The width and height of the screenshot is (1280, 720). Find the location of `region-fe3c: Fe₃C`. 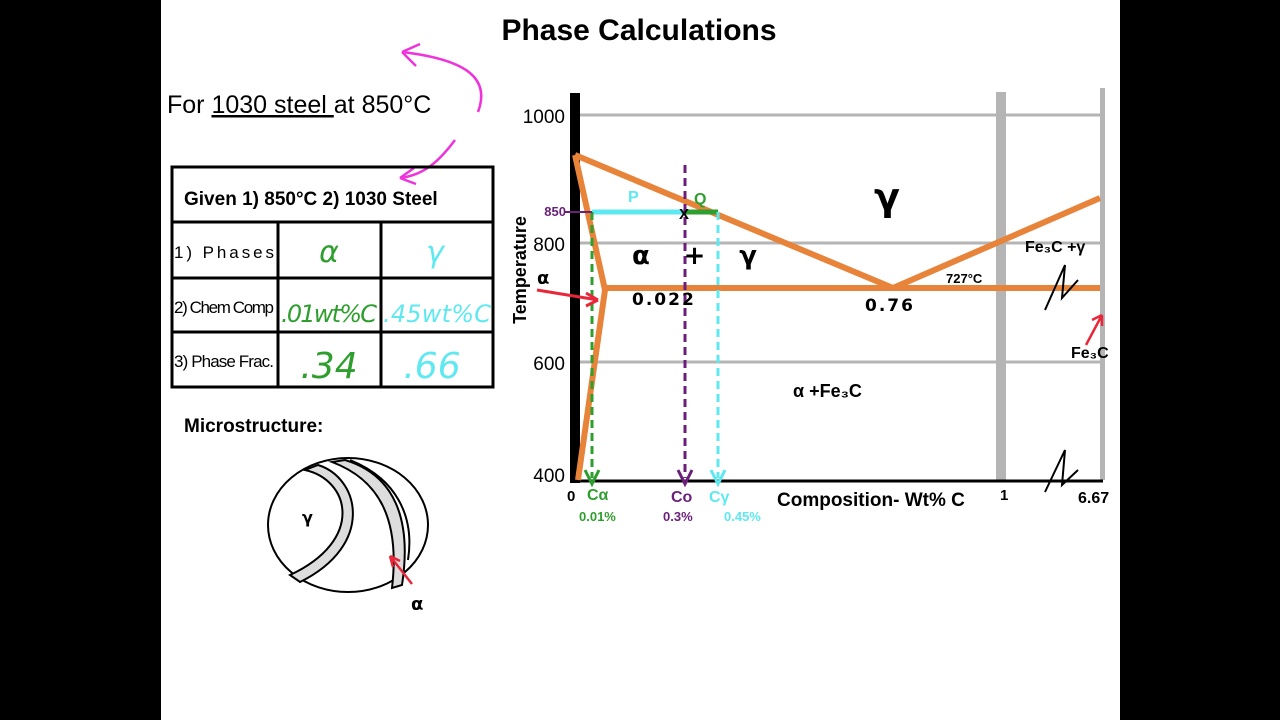

region-fe3c: Fe₃C is located at coordinates (1090, 353).